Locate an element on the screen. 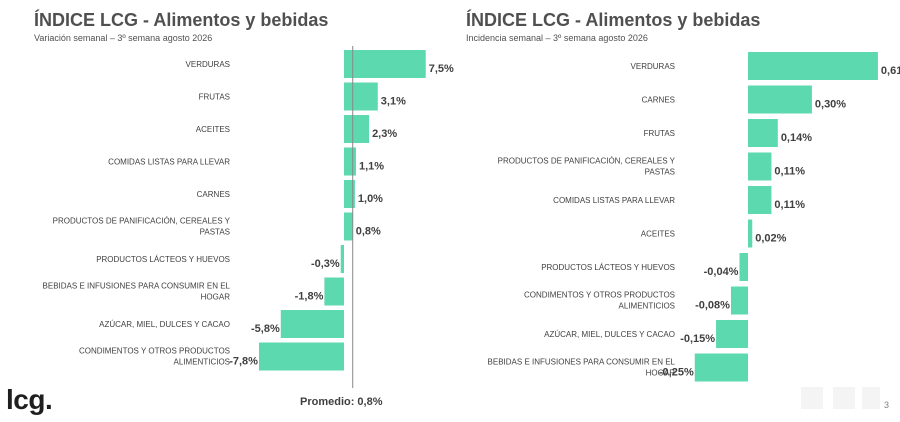 Image resolution: width=900 pixels, height=422 pixels. value-label-1-4: 0,11% is located at coordinates (789, 205).